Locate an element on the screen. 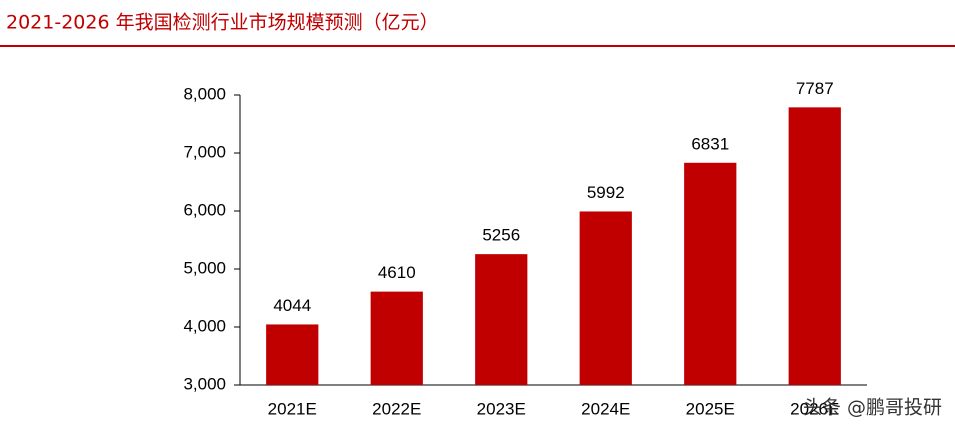 This screenshot has height=430, width=955. x-tick-label: 2021E is located at coordinates (292, 408).